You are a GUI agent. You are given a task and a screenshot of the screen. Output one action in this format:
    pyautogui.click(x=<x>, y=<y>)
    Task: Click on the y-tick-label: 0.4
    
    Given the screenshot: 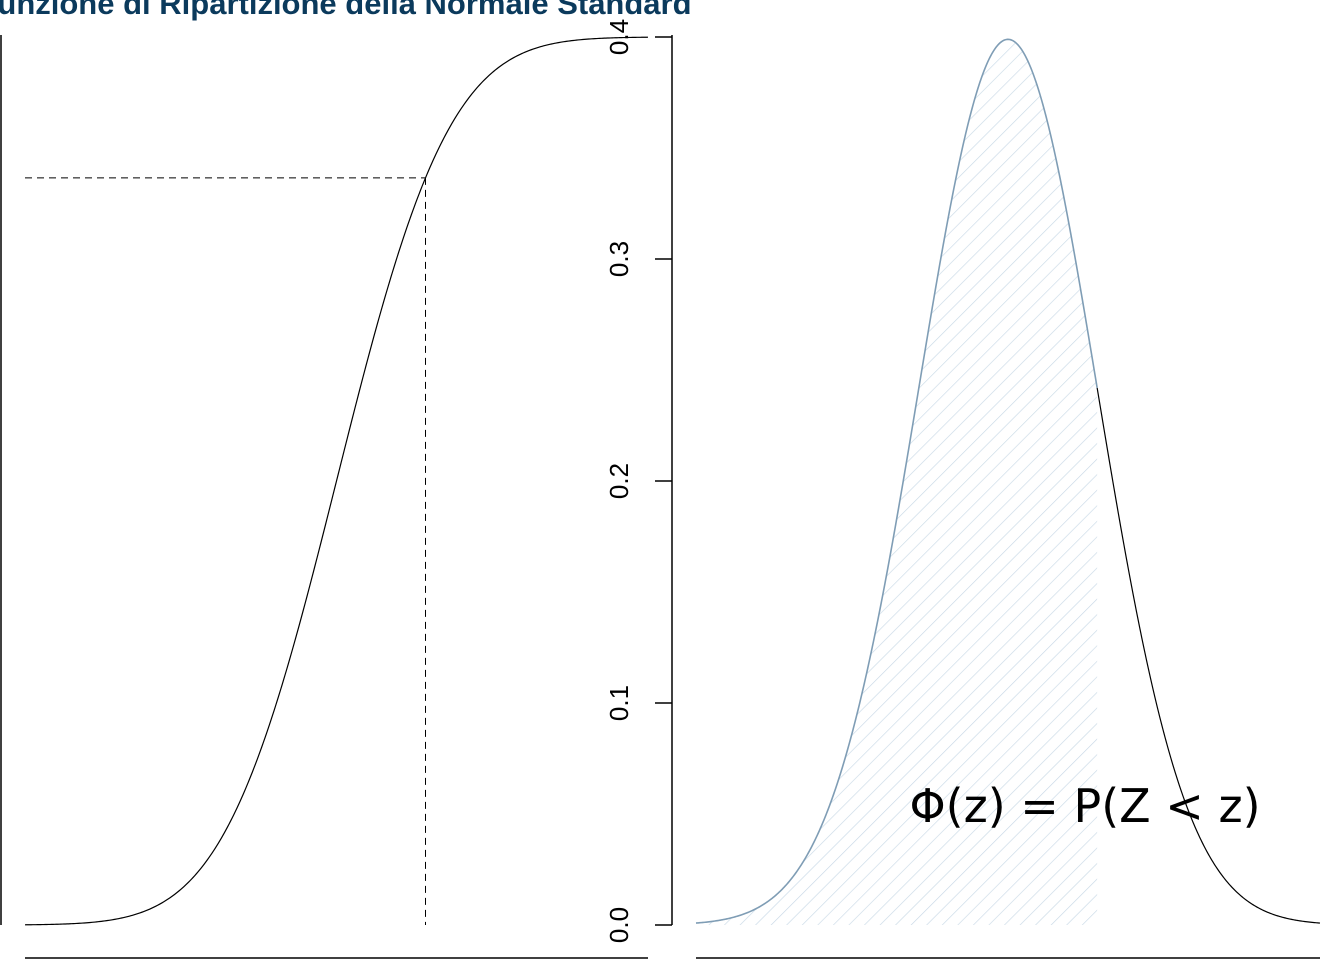 What is the action you would take?
    pyautogui.click(x=619, y=37)
    